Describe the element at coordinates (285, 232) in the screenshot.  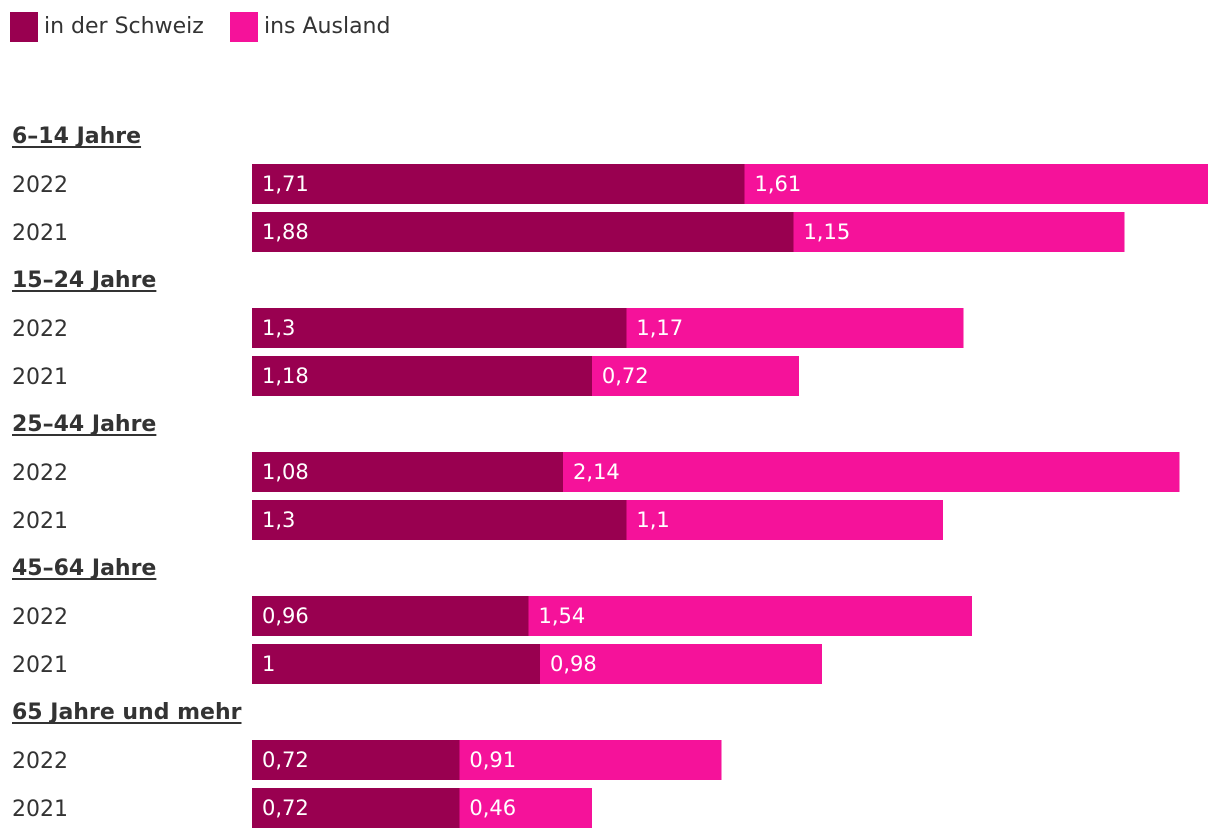
I see `value-label-in-der-schweiz: 1,88` at that location.